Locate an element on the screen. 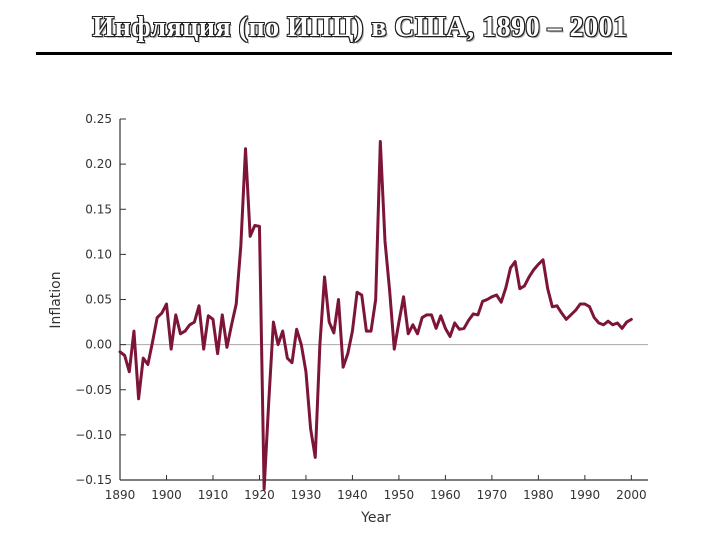 Image resolution: width=720 pixels, height=540 pixels. x-tick-label: 1910 is located at coordinates (213, 495).